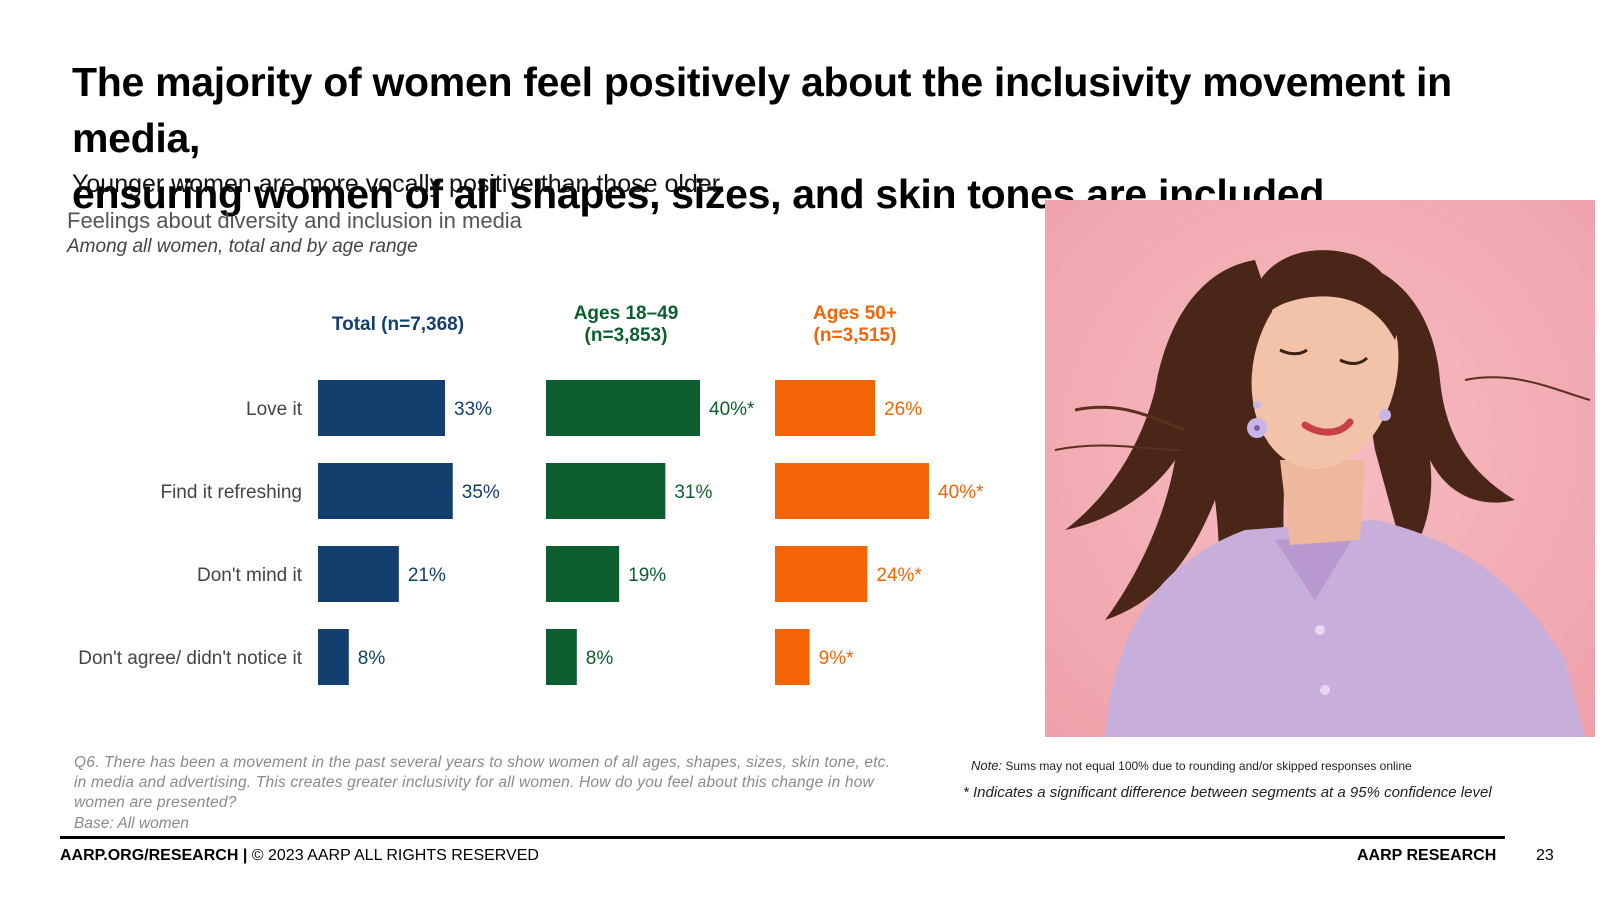 This screenshot has width=1600, height=900. I want to click on series-header: Total (n=7,368), so click(398, 324).